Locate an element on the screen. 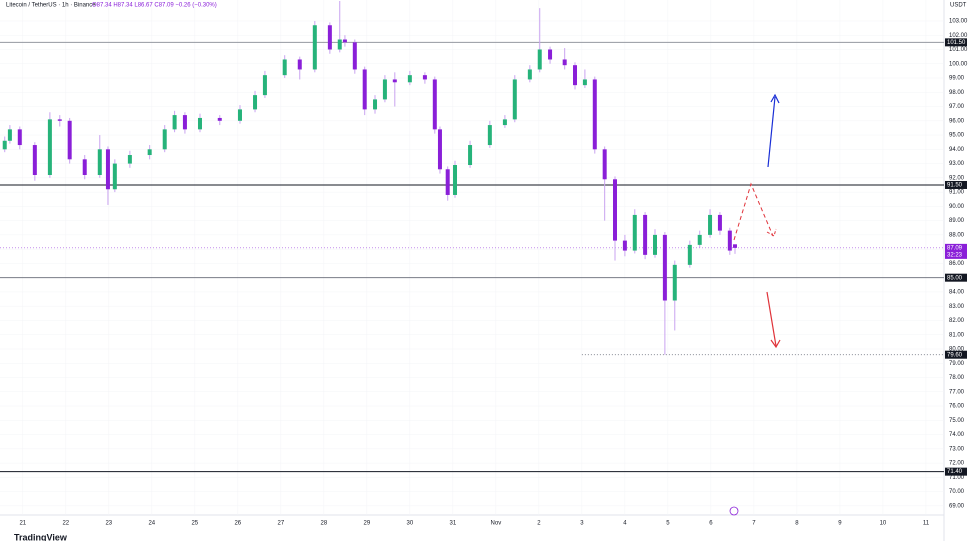 Image resolution: width=980 pixels, height=541 pixels. price-label: 91.50 is located at coordinates (955, 186).